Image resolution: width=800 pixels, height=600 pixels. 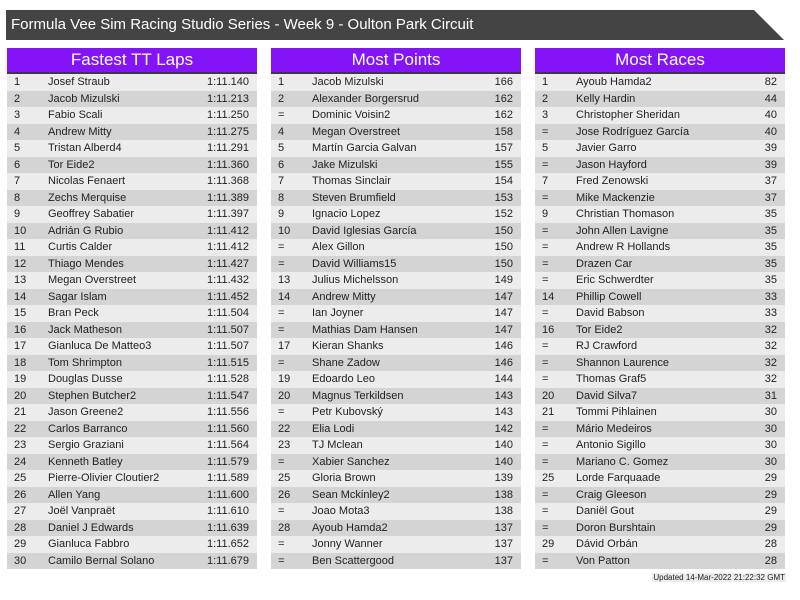 I want to click on driver-name: Ignacio Lopez, so click(x=346, y=214).